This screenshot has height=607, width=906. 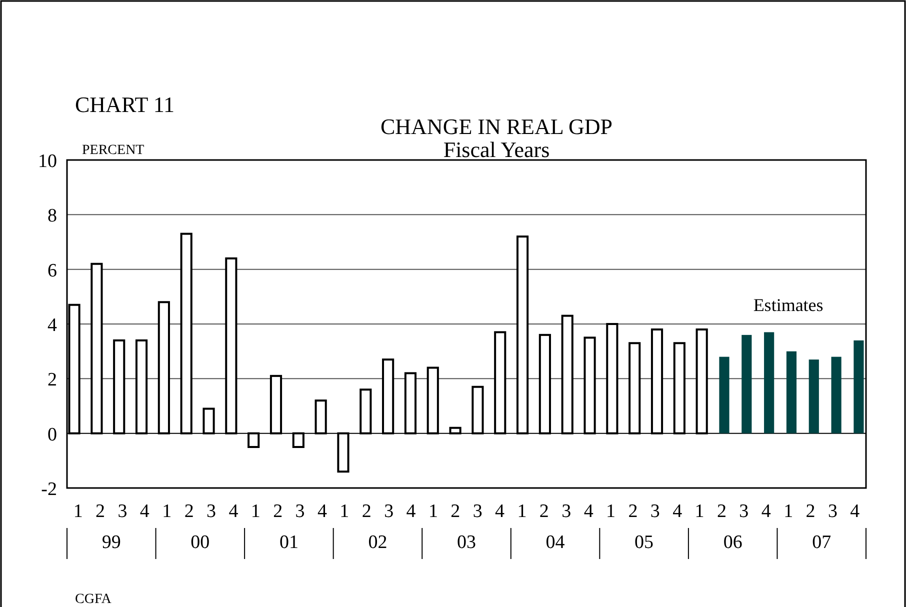 What do you see at coordinates (93, 599) in the screenshot?
I see `text: CGFA` at bounding box center [93, 599].